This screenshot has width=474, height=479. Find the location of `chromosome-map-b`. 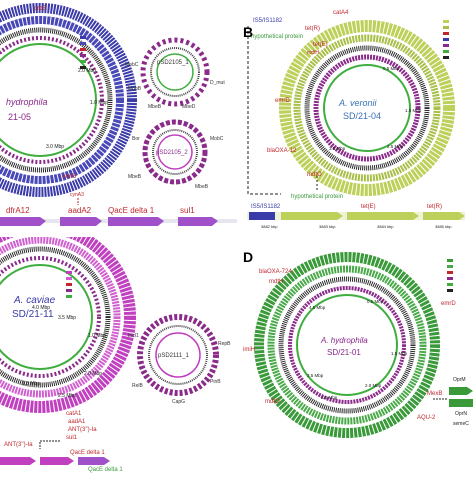

chromosome-map-b is located at coordinates (367, 108).